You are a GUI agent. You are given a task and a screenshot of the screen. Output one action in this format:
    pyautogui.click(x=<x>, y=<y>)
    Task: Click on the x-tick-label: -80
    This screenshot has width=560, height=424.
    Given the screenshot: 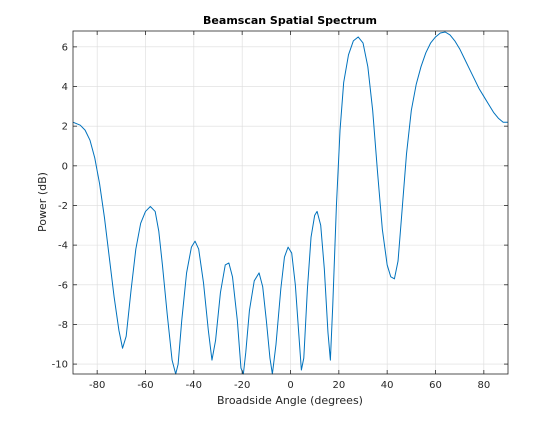 What is the action you would take?
    pyautogui.click(x=97, y=385)
    